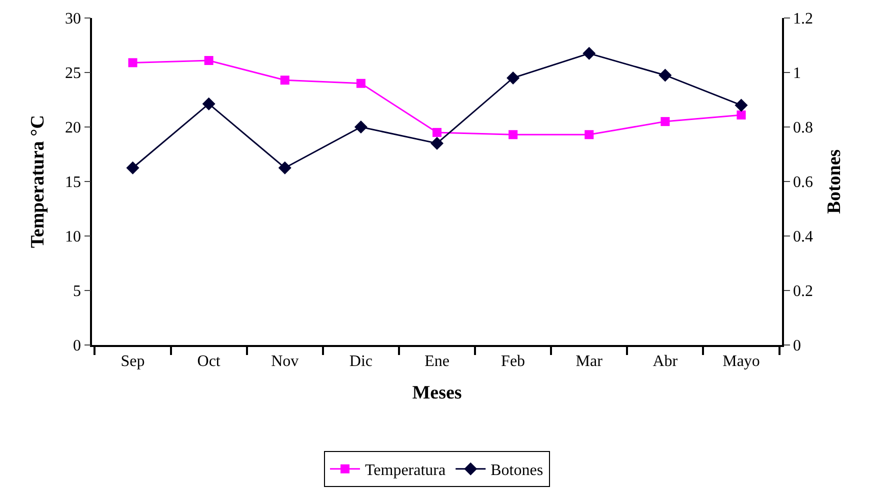  What do you see at coordinates (802, 291) in the screenshot?
I see `y2-tick-label: 0.2` at bounding box center [802, 291].